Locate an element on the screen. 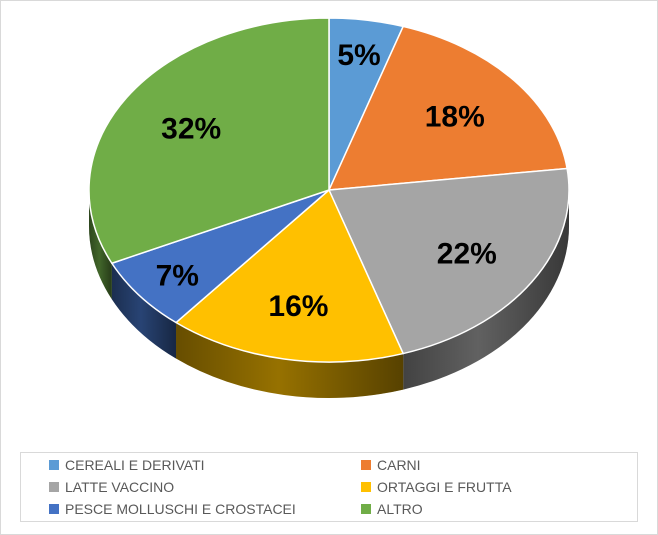 The image size is (658, 535). legend-item-pesce: PESCE MOLLUSCHI E CROSTACEI is located at coordinates (205, 509).